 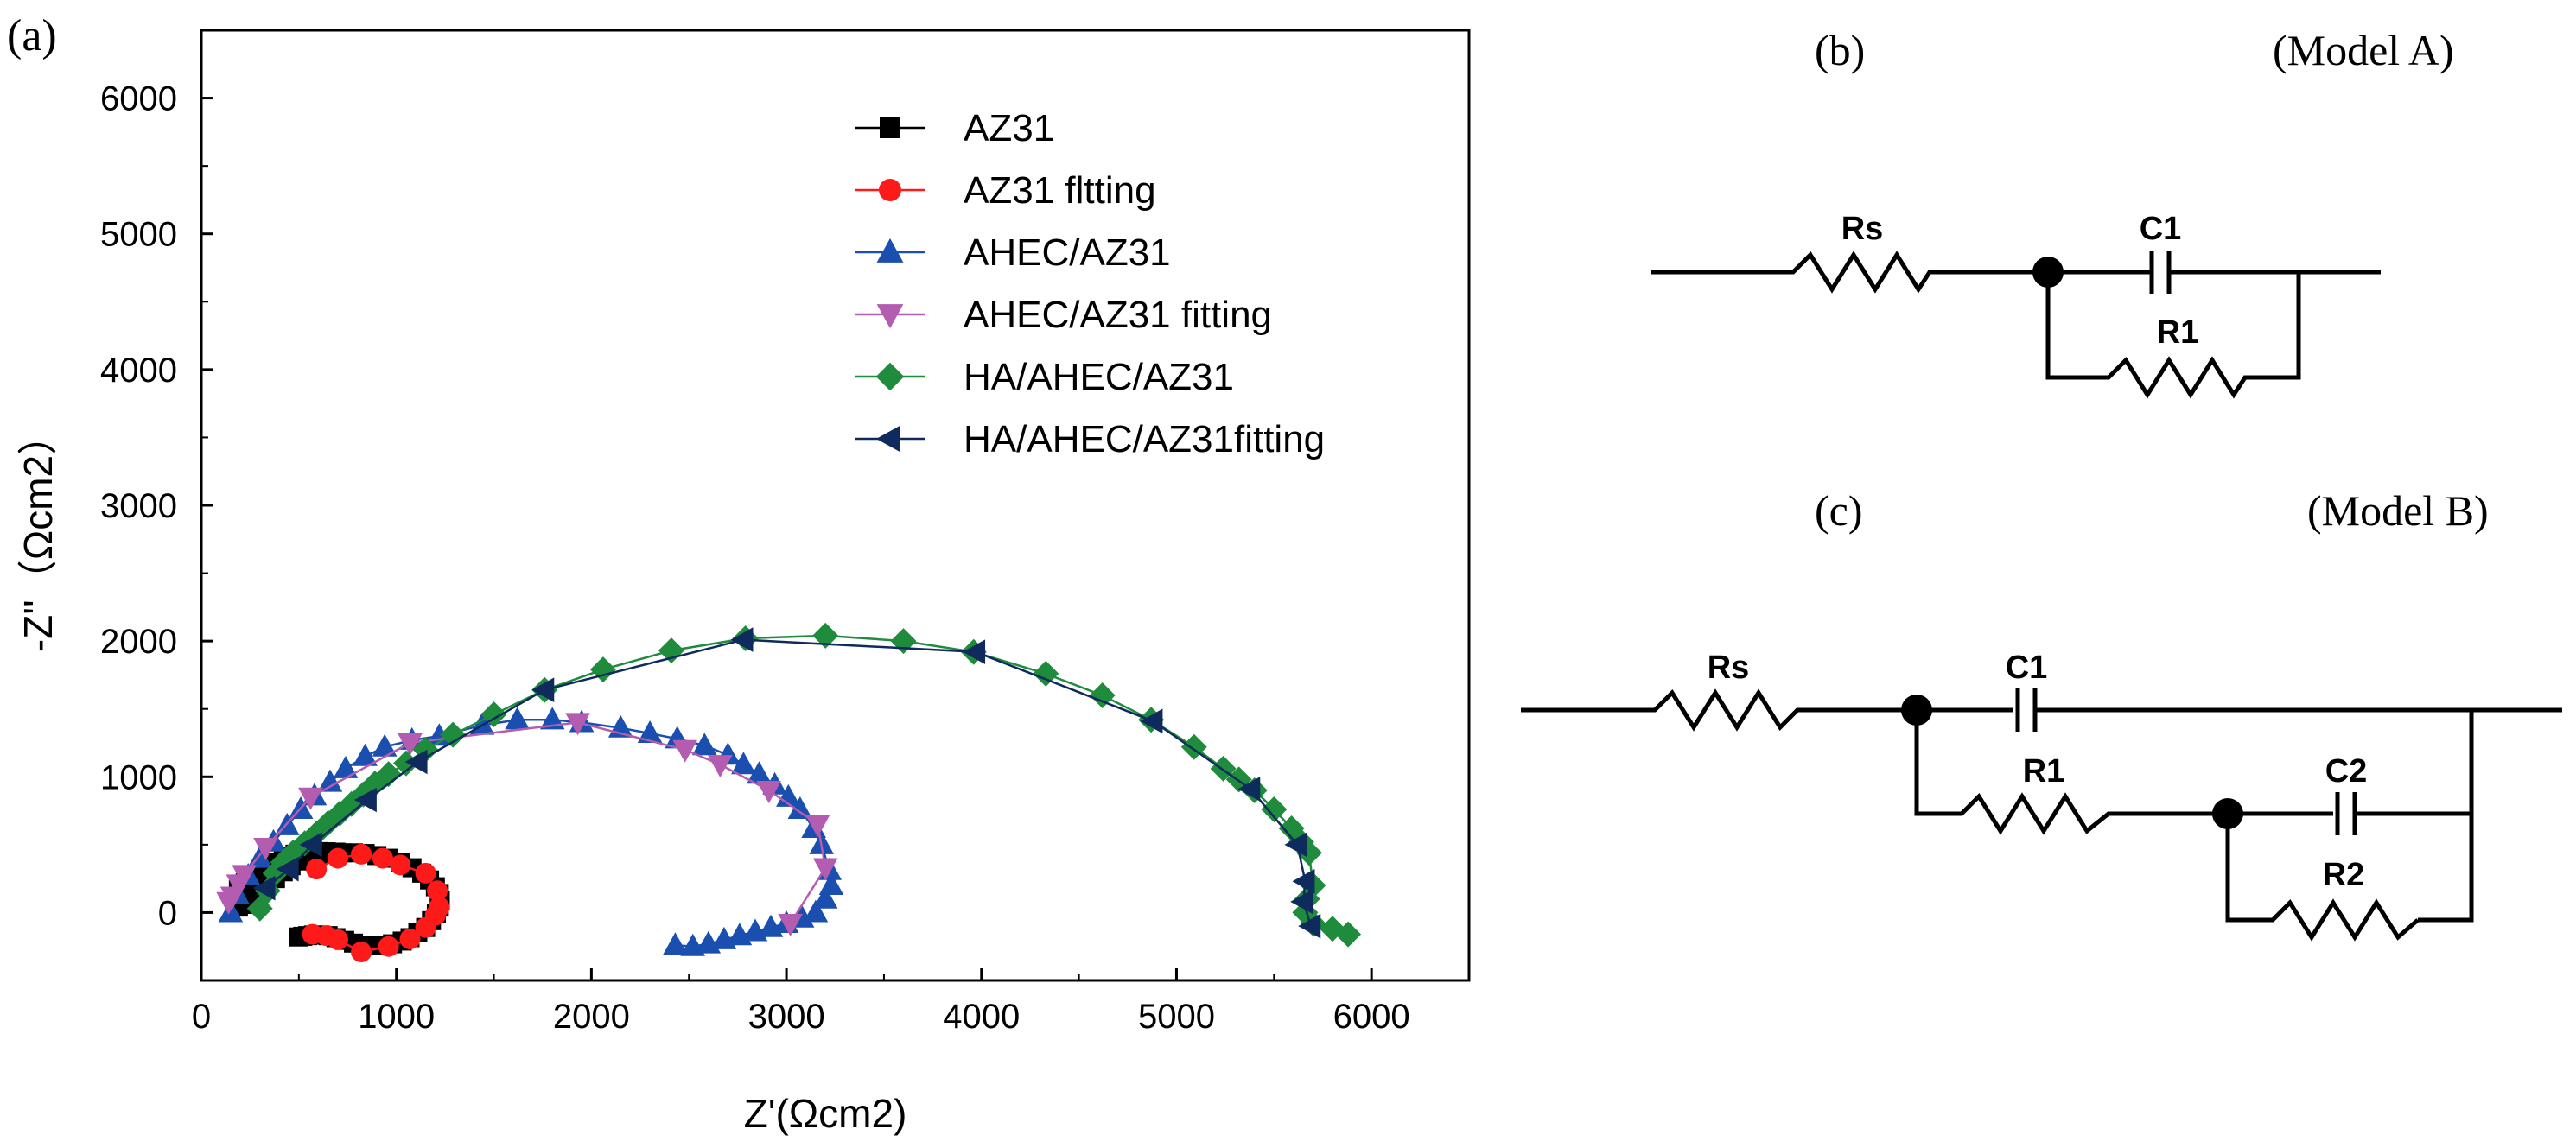 I want to click on y-tick-label: 3000, so click(x=139, y=506).